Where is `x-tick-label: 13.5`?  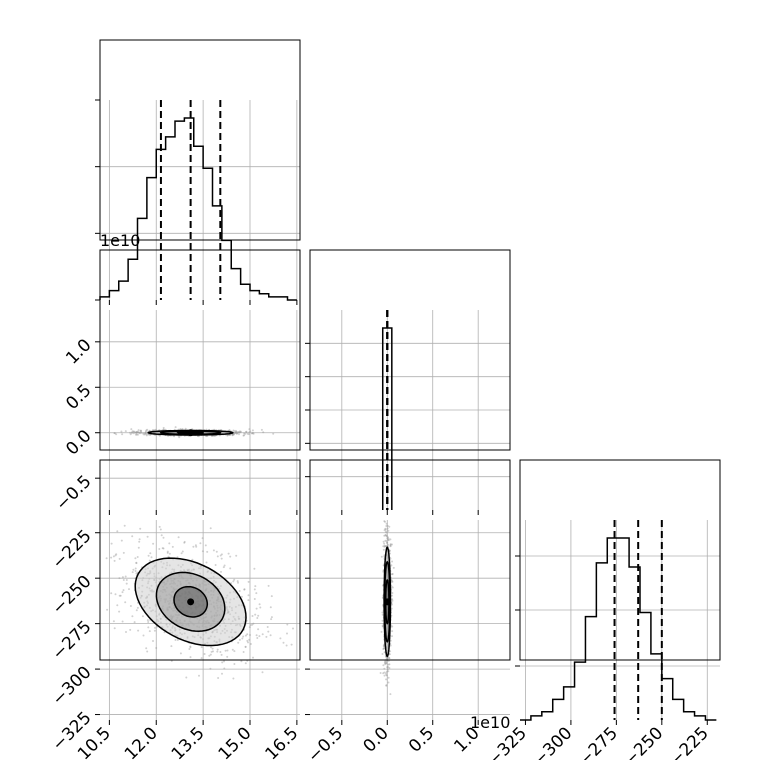 x-tick-label: 13.5 is located at coordinates (188, 741).